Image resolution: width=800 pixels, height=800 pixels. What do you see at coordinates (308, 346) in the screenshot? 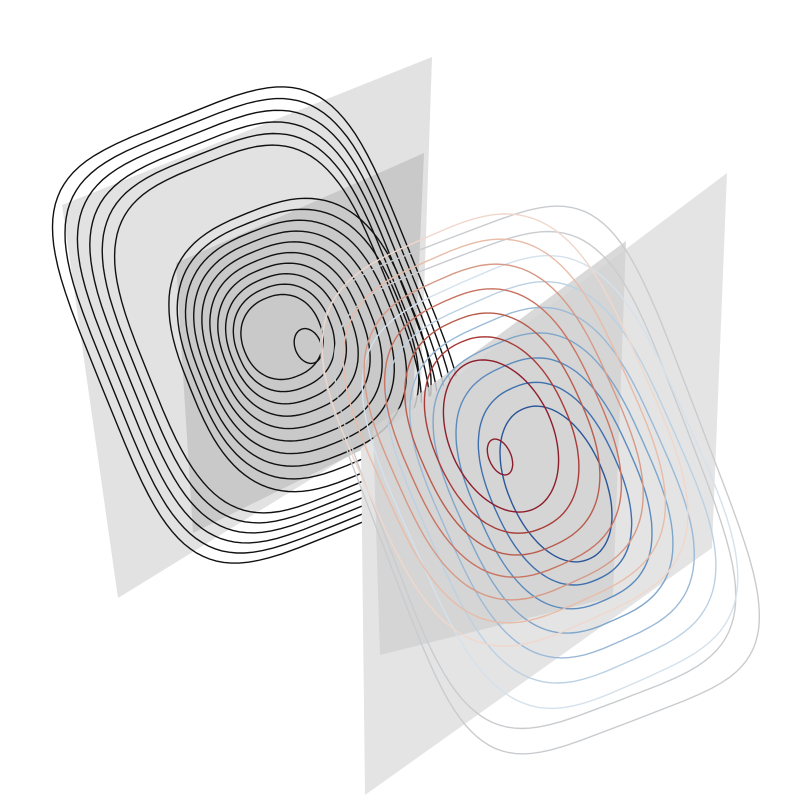
I see `left-center-contour-marker` at bounding box center [308, 346].